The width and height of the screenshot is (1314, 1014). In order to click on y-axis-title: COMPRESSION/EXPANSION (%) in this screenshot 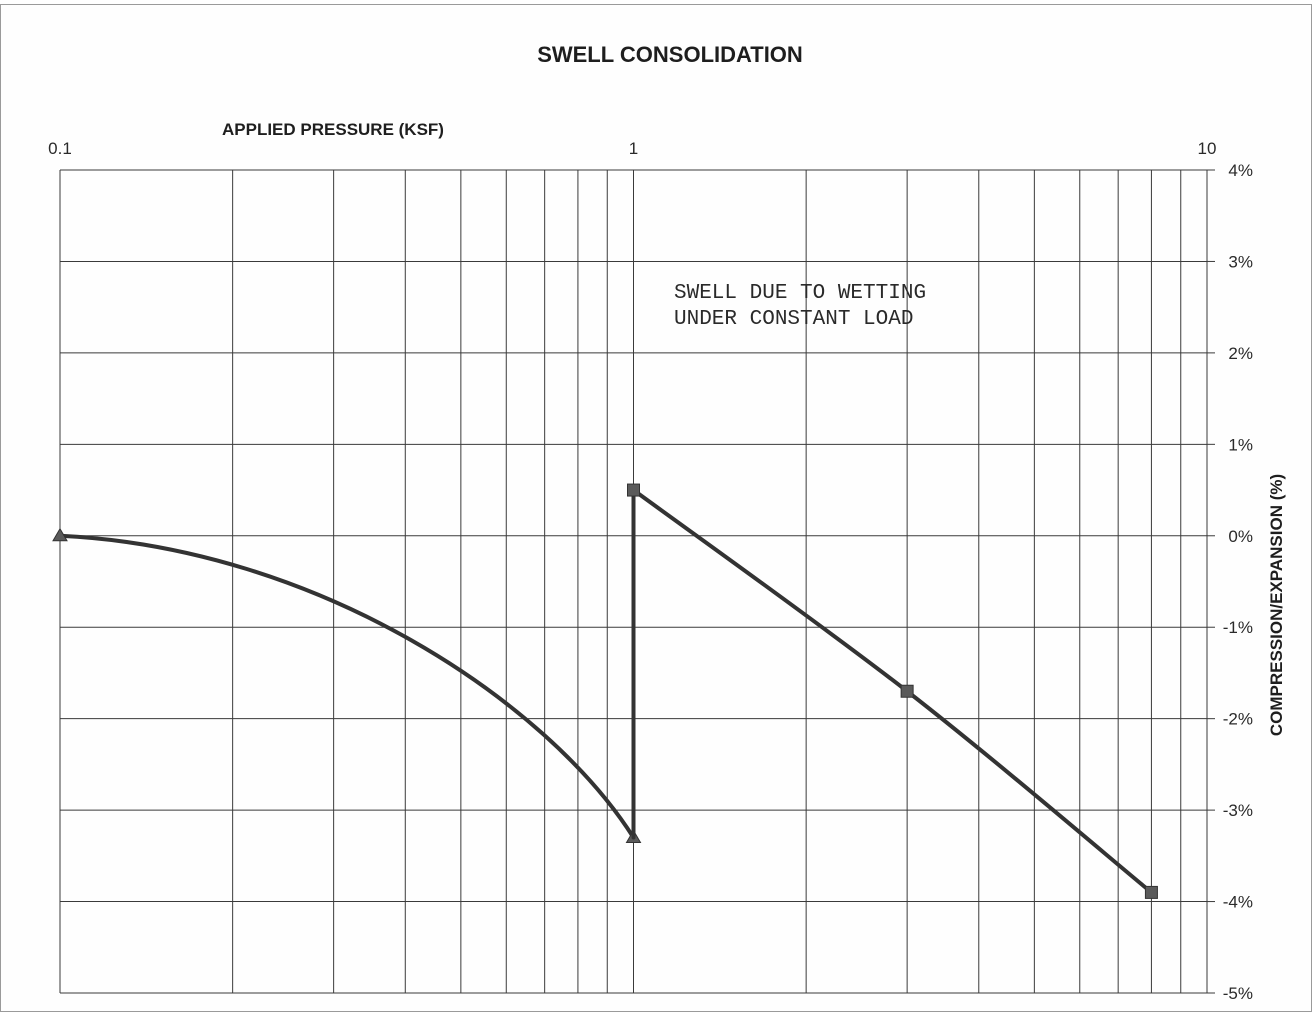, I will do `click(1276, 605)`.